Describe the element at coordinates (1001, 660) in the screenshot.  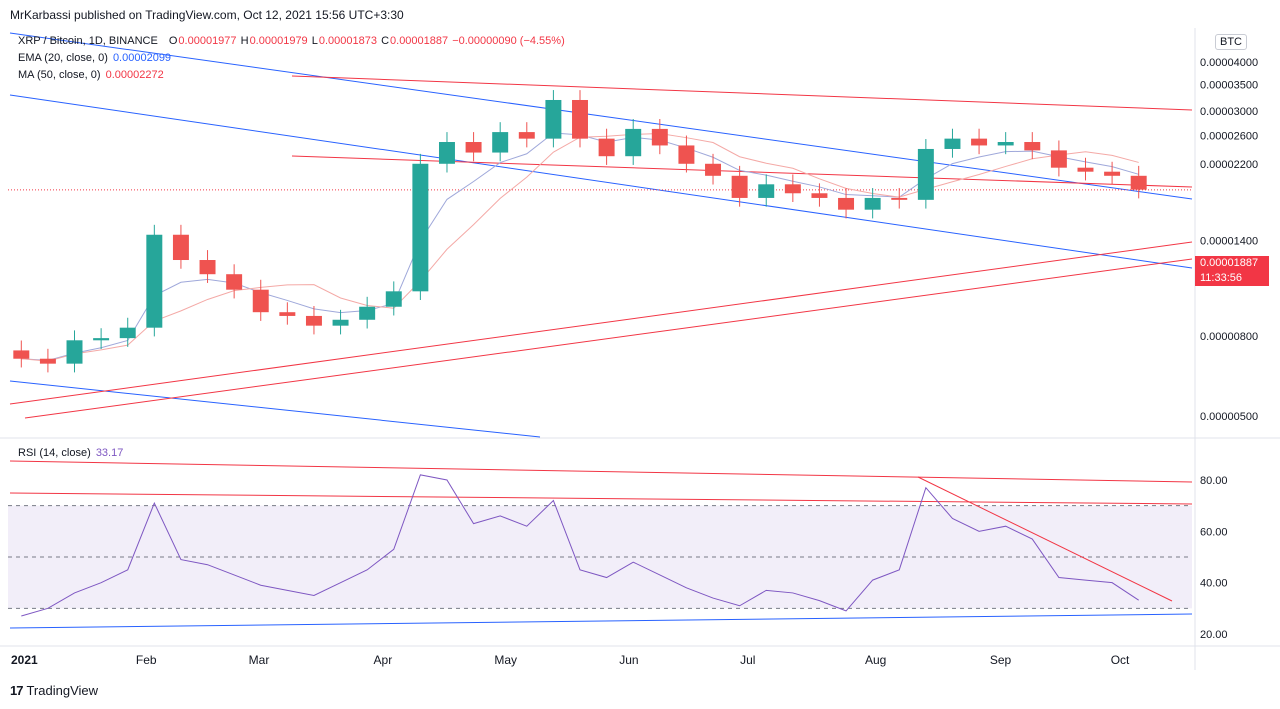
I see `time-tick-label: Sep` at that location.